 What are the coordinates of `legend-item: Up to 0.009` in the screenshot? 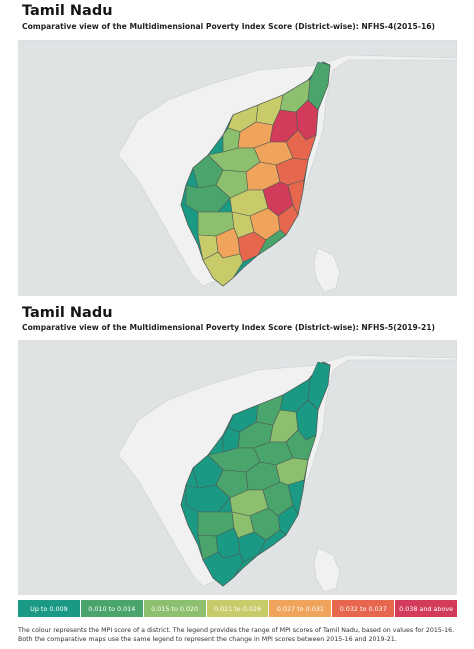 It's located at (49, 608).